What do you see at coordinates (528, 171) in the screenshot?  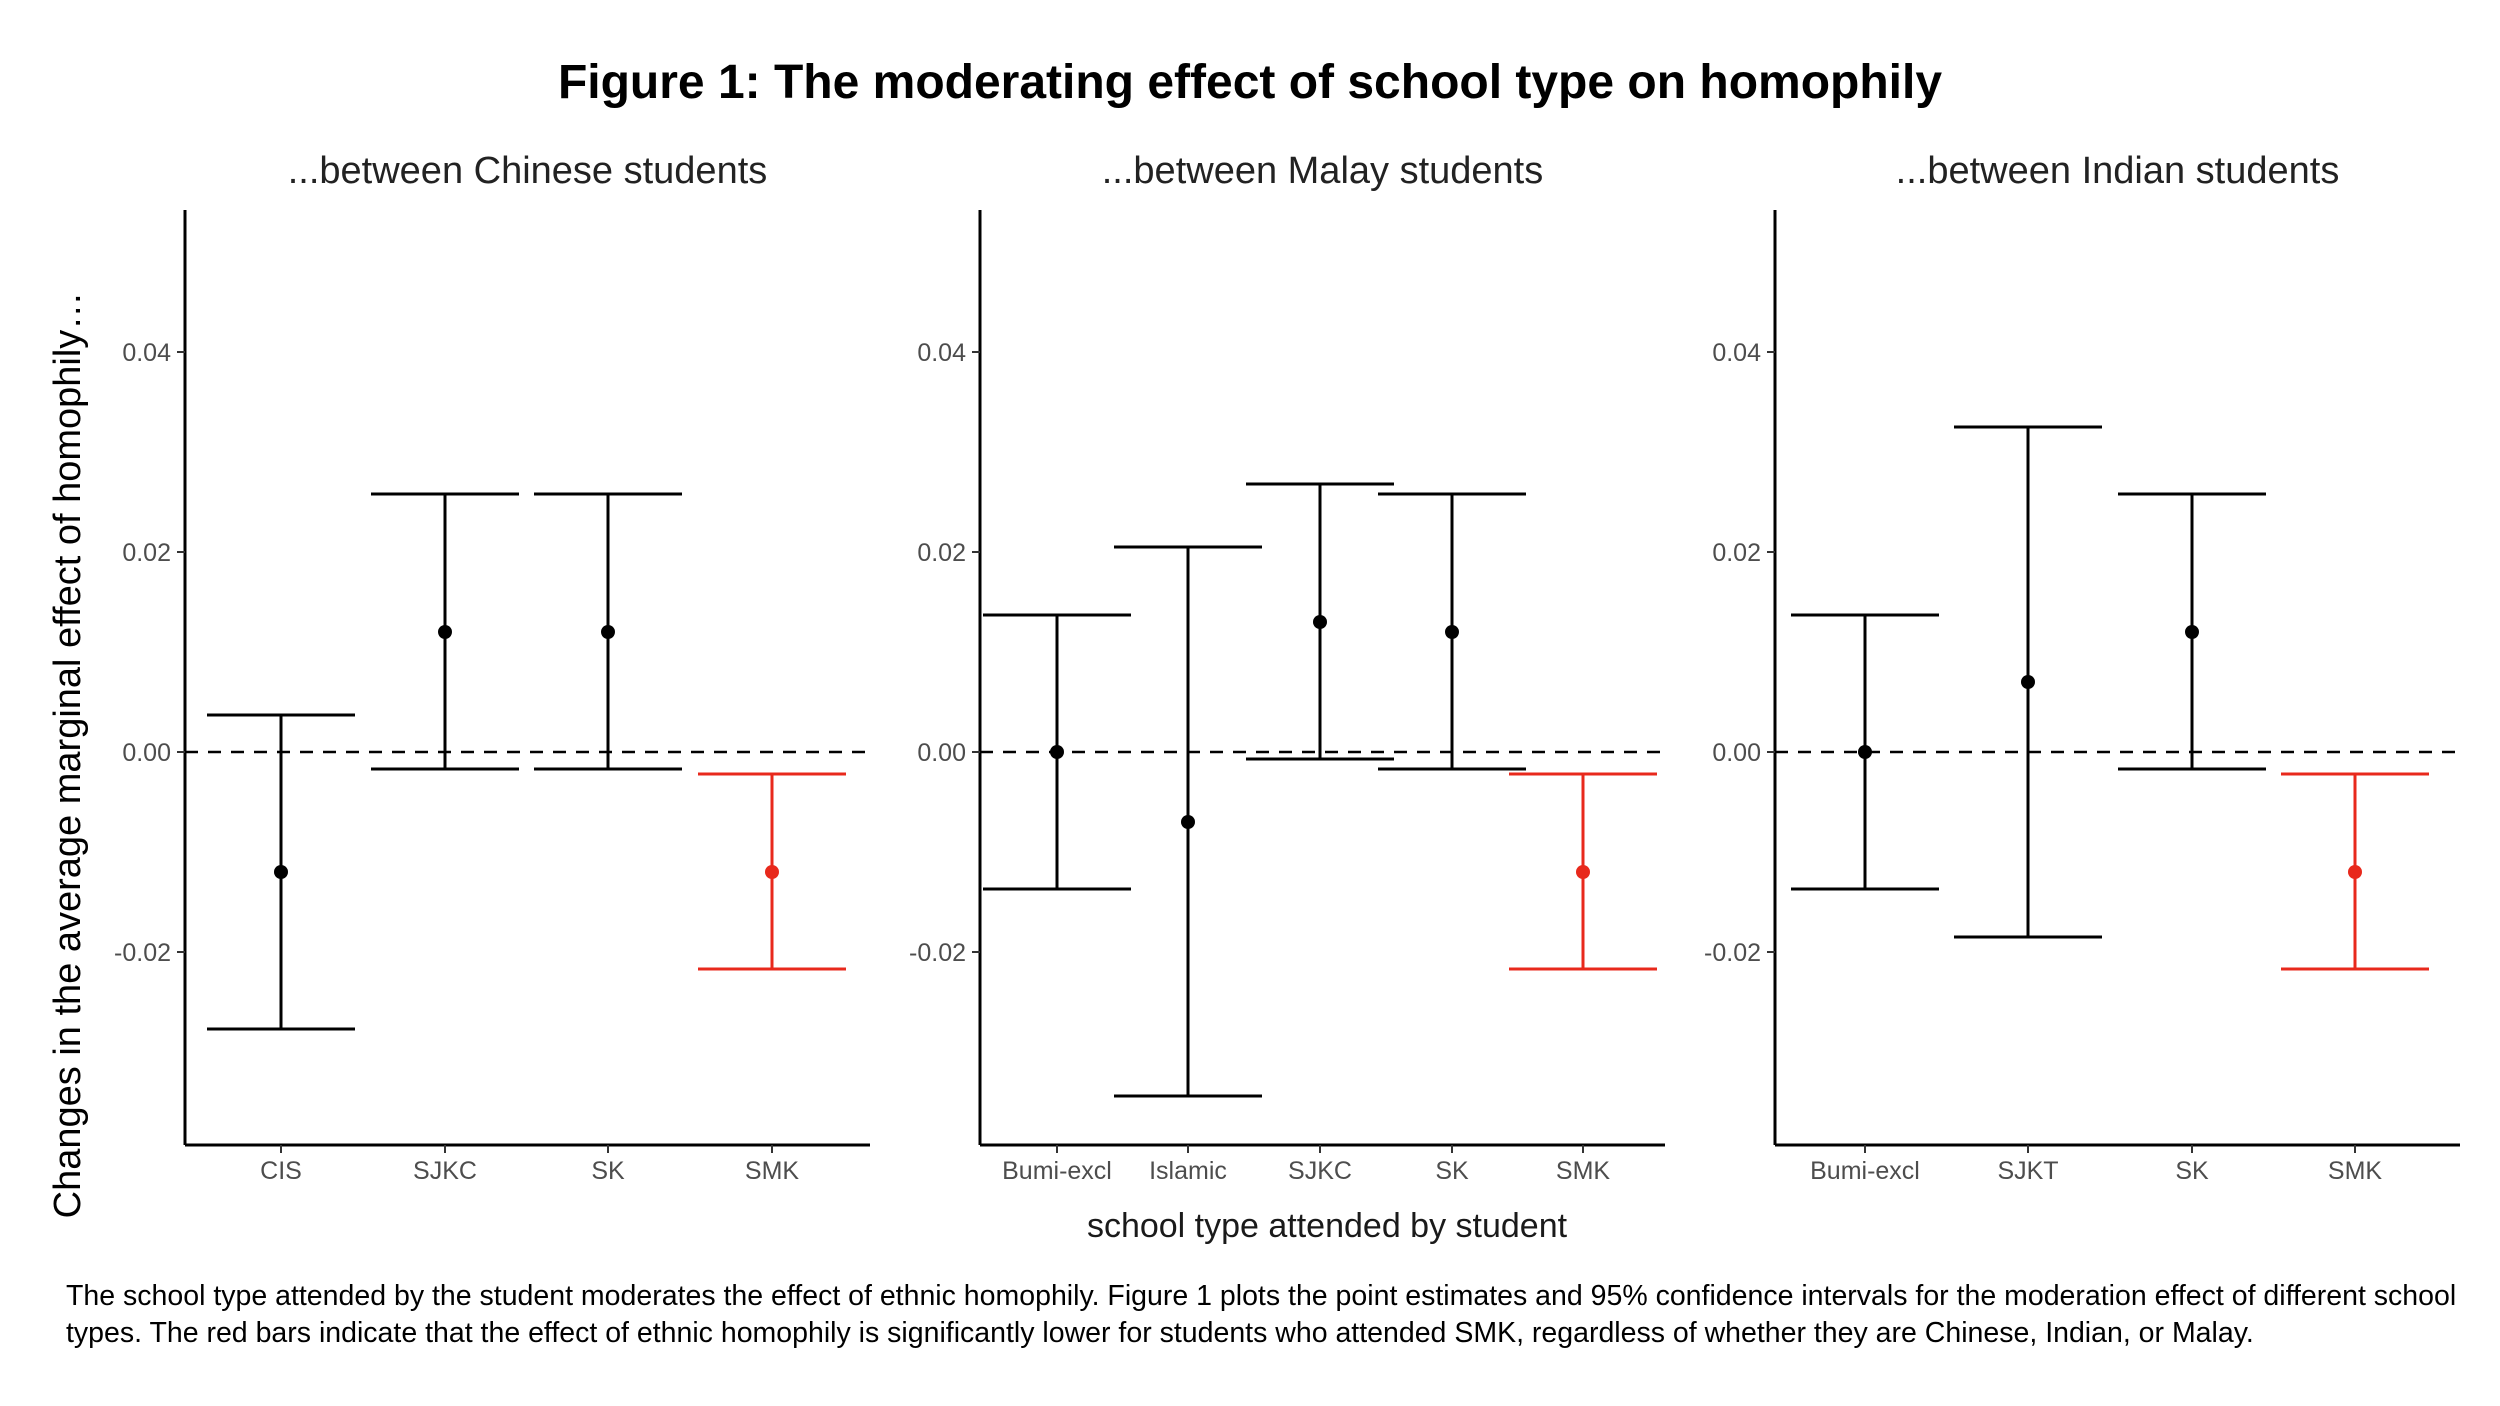 I see `panel-title: ...between Chinese students` at bounding box center [528, 171].